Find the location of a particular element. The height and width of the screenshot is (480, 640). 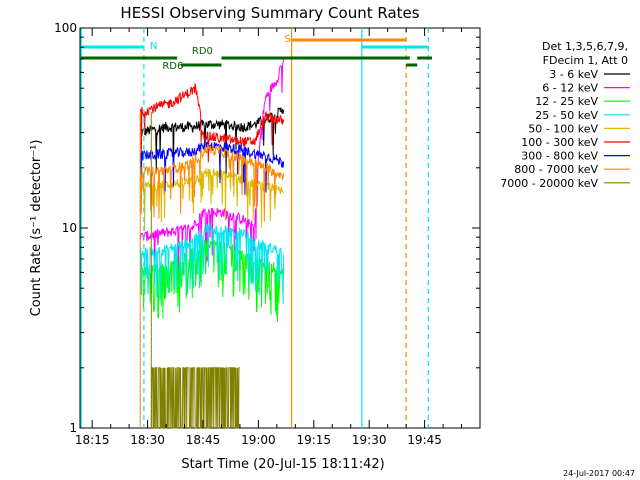

annotation-n: N is located at coordinates (153, 46).